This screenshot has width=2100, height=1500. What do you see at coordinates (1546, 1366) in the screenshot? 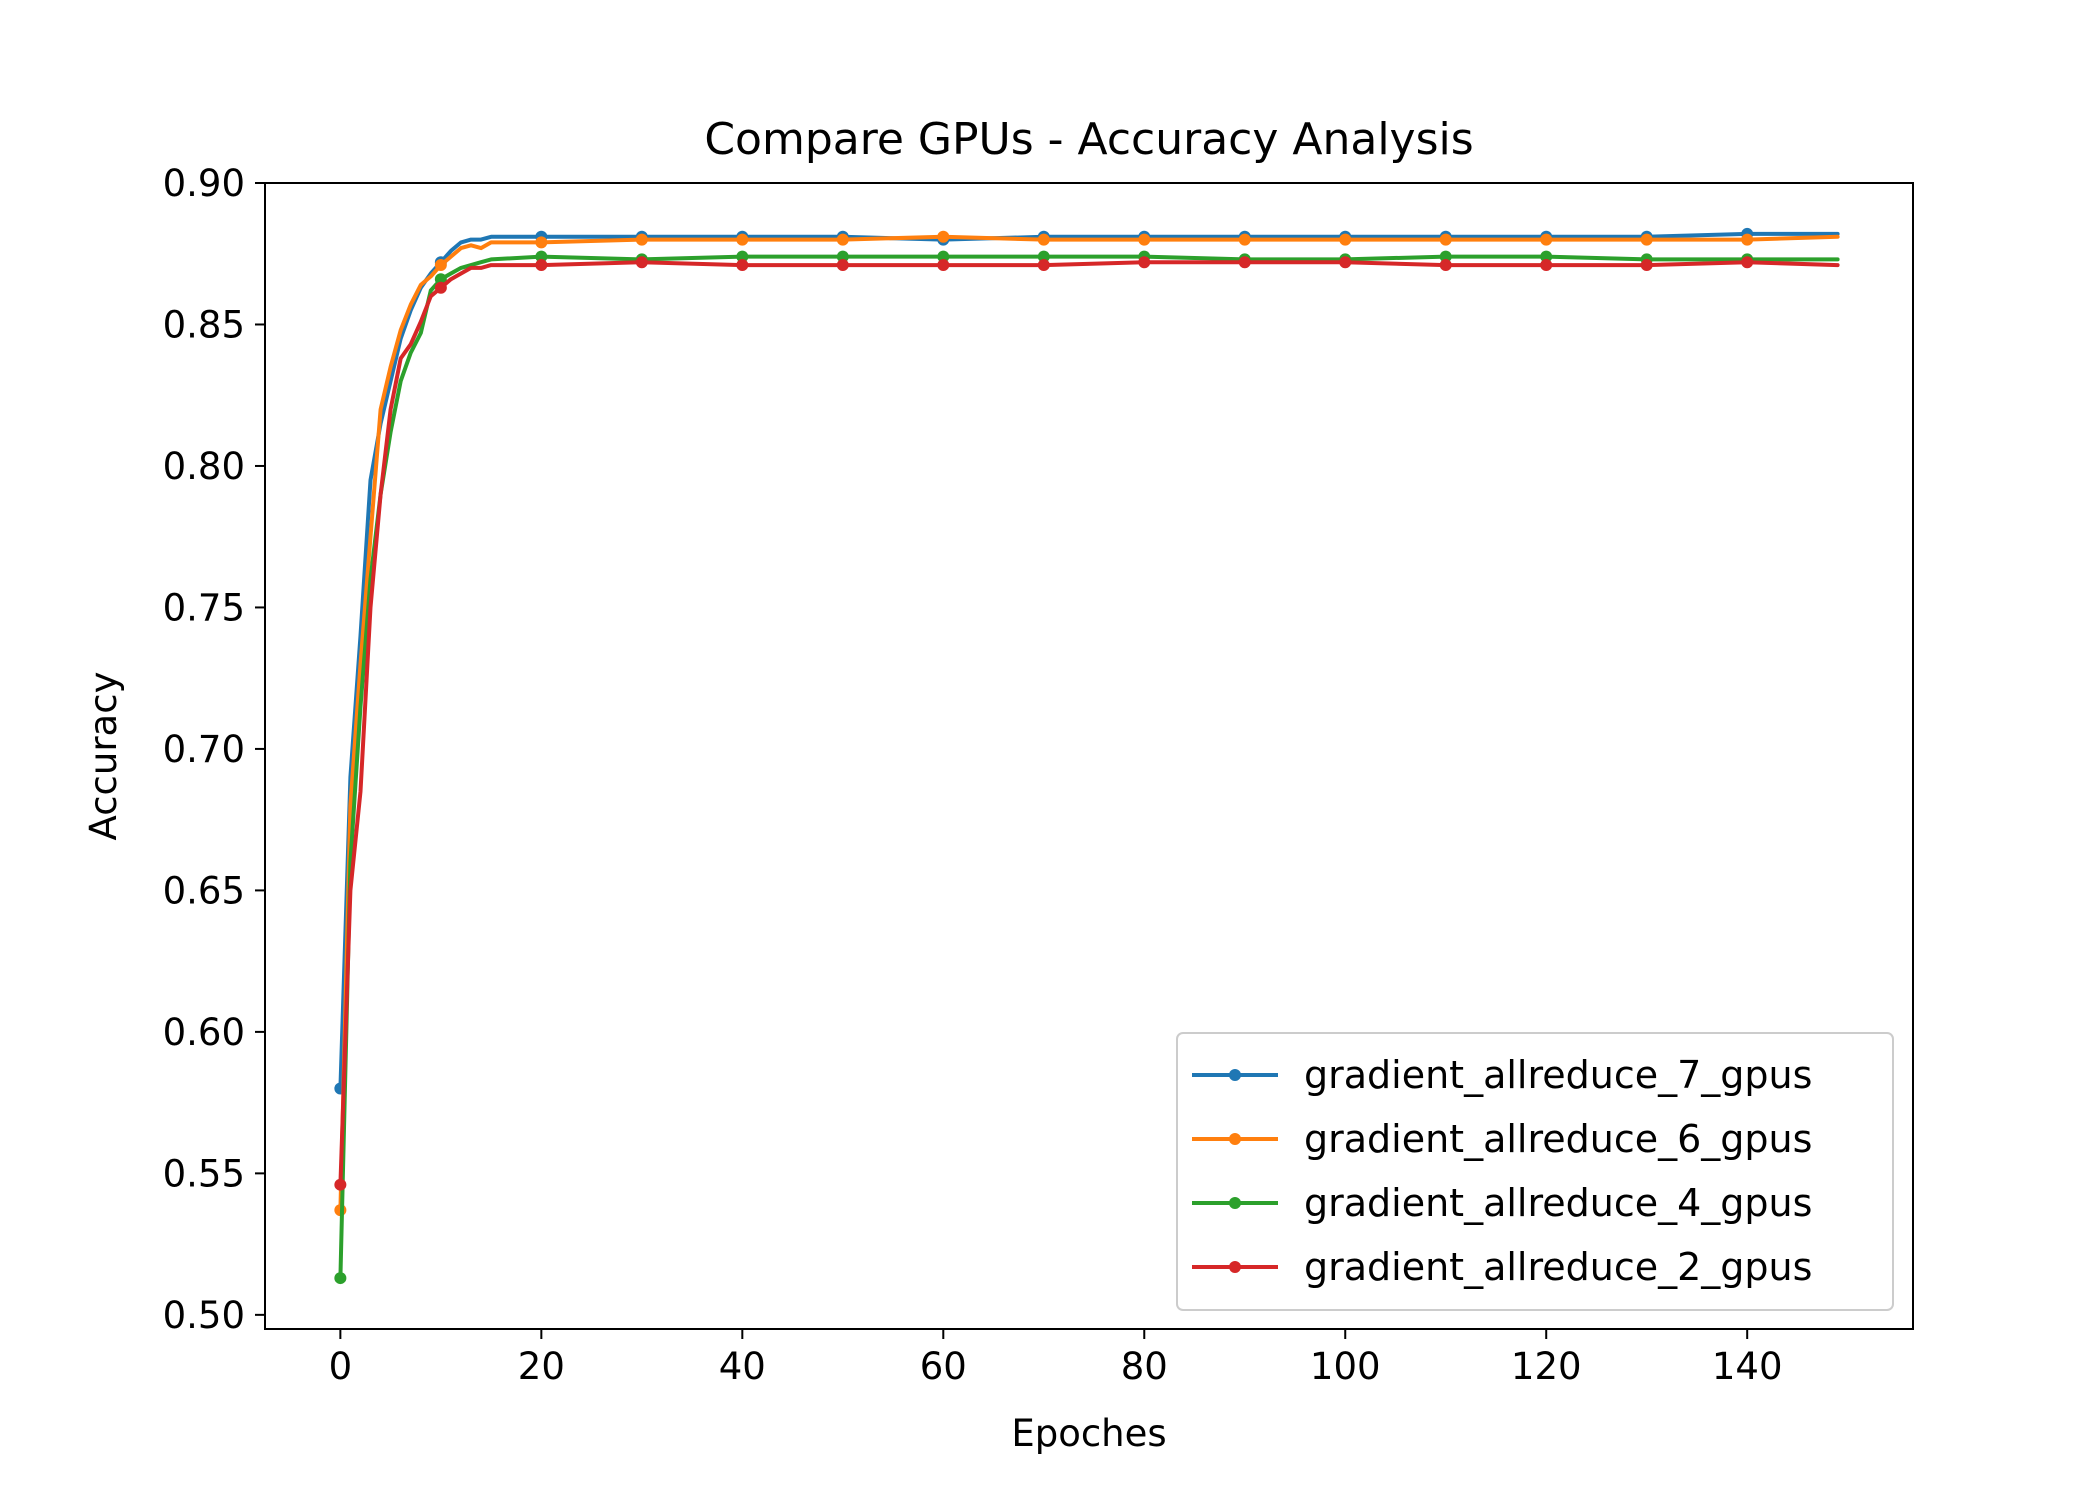
I see `x-tick-label: 120` at bounding box center [1546, 1366].